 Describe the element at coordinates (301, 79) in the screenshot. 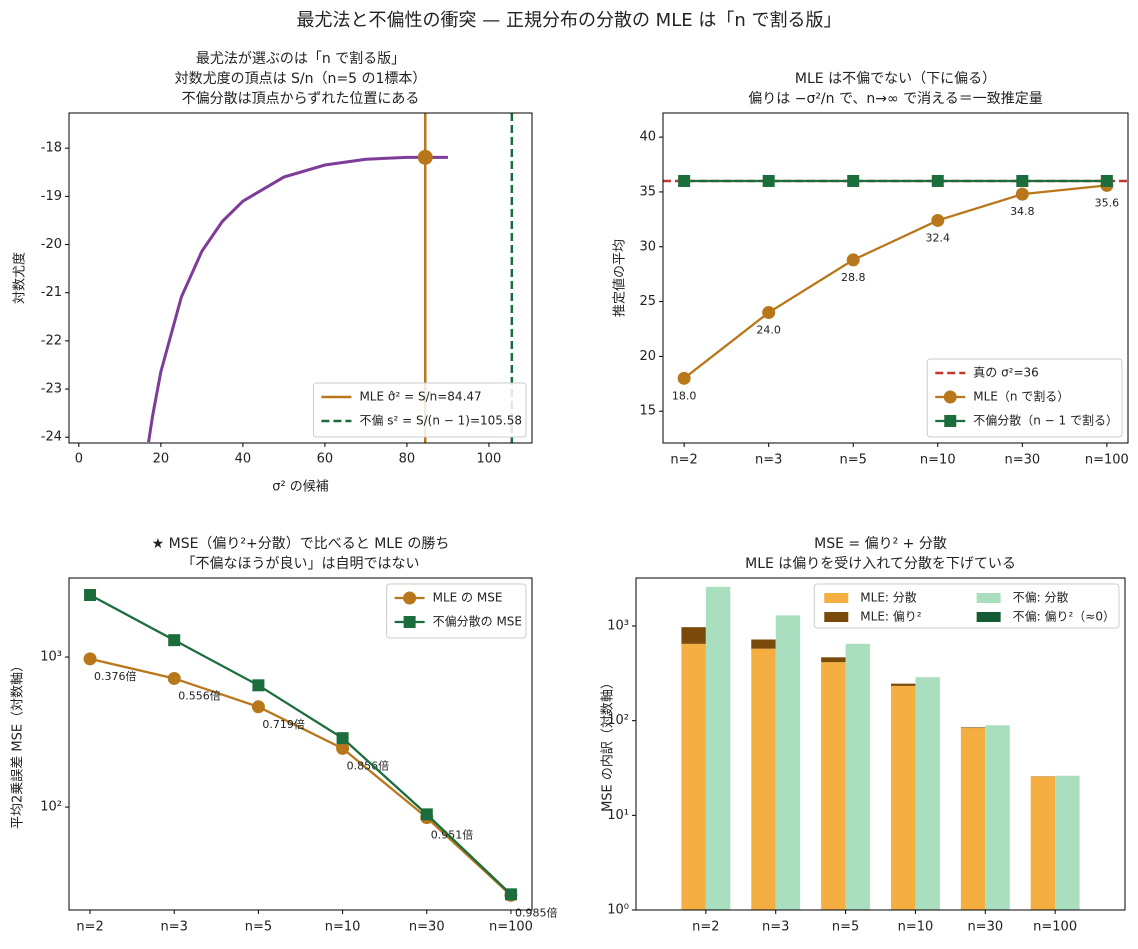

I see `panel-title: 対数尤度の頂点は S/n（n=5 の1標本）` at that location.